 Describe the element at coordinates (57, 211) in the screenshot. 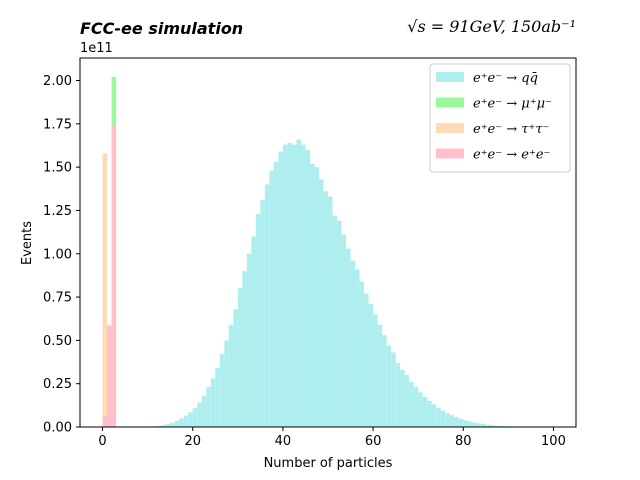

I see `y-tick-label: 1.25` at that location.